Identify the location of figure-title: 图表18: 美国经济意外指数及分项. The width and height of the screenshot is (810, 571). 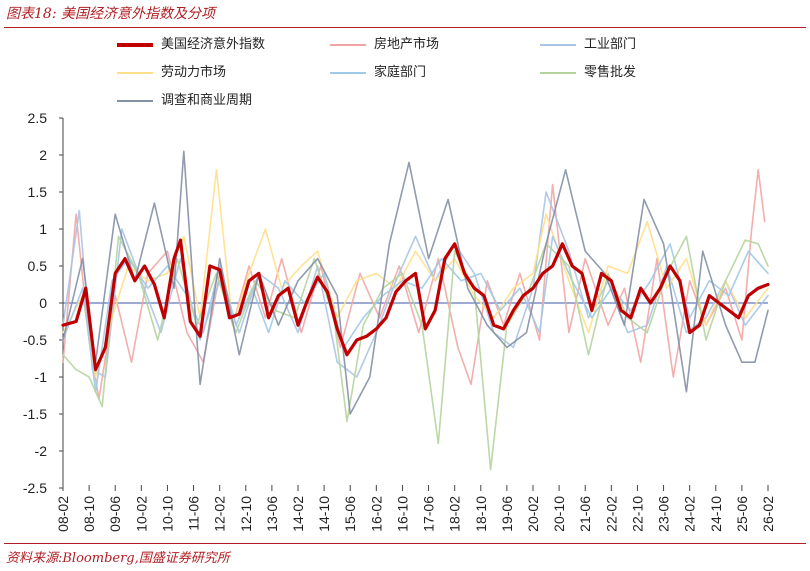
(110, 14).